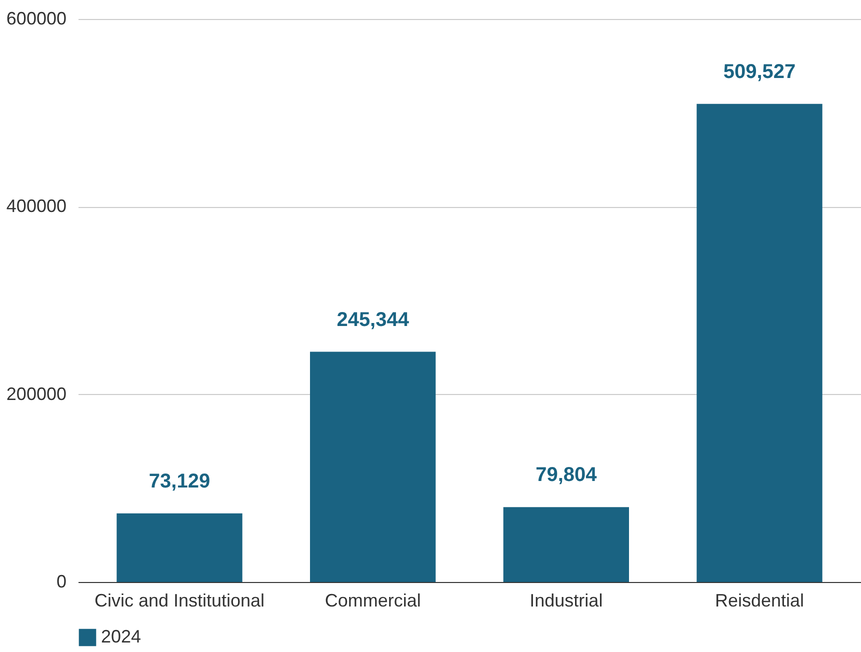 The image size is (861, 652). Describe the element at coordinates (61, 582) in the screenshot. I see `y-tick-label: 0` at that location.